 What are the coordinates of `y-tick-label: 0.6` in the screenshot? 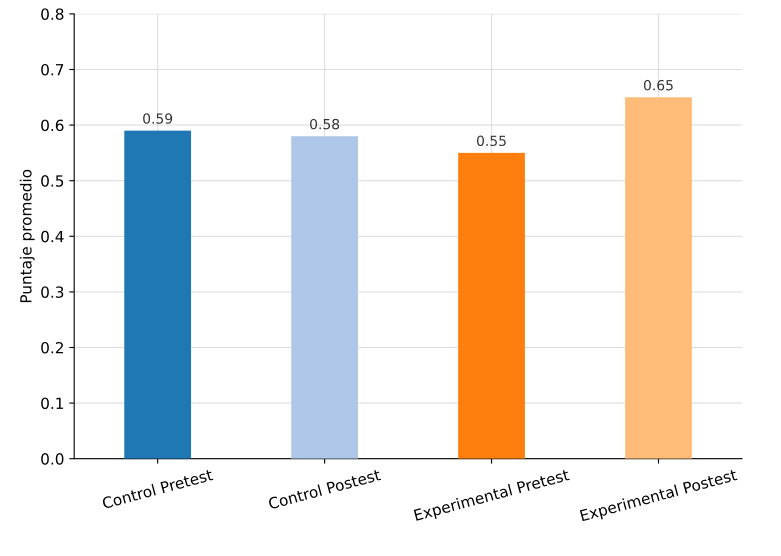 It's located at (52, 126).